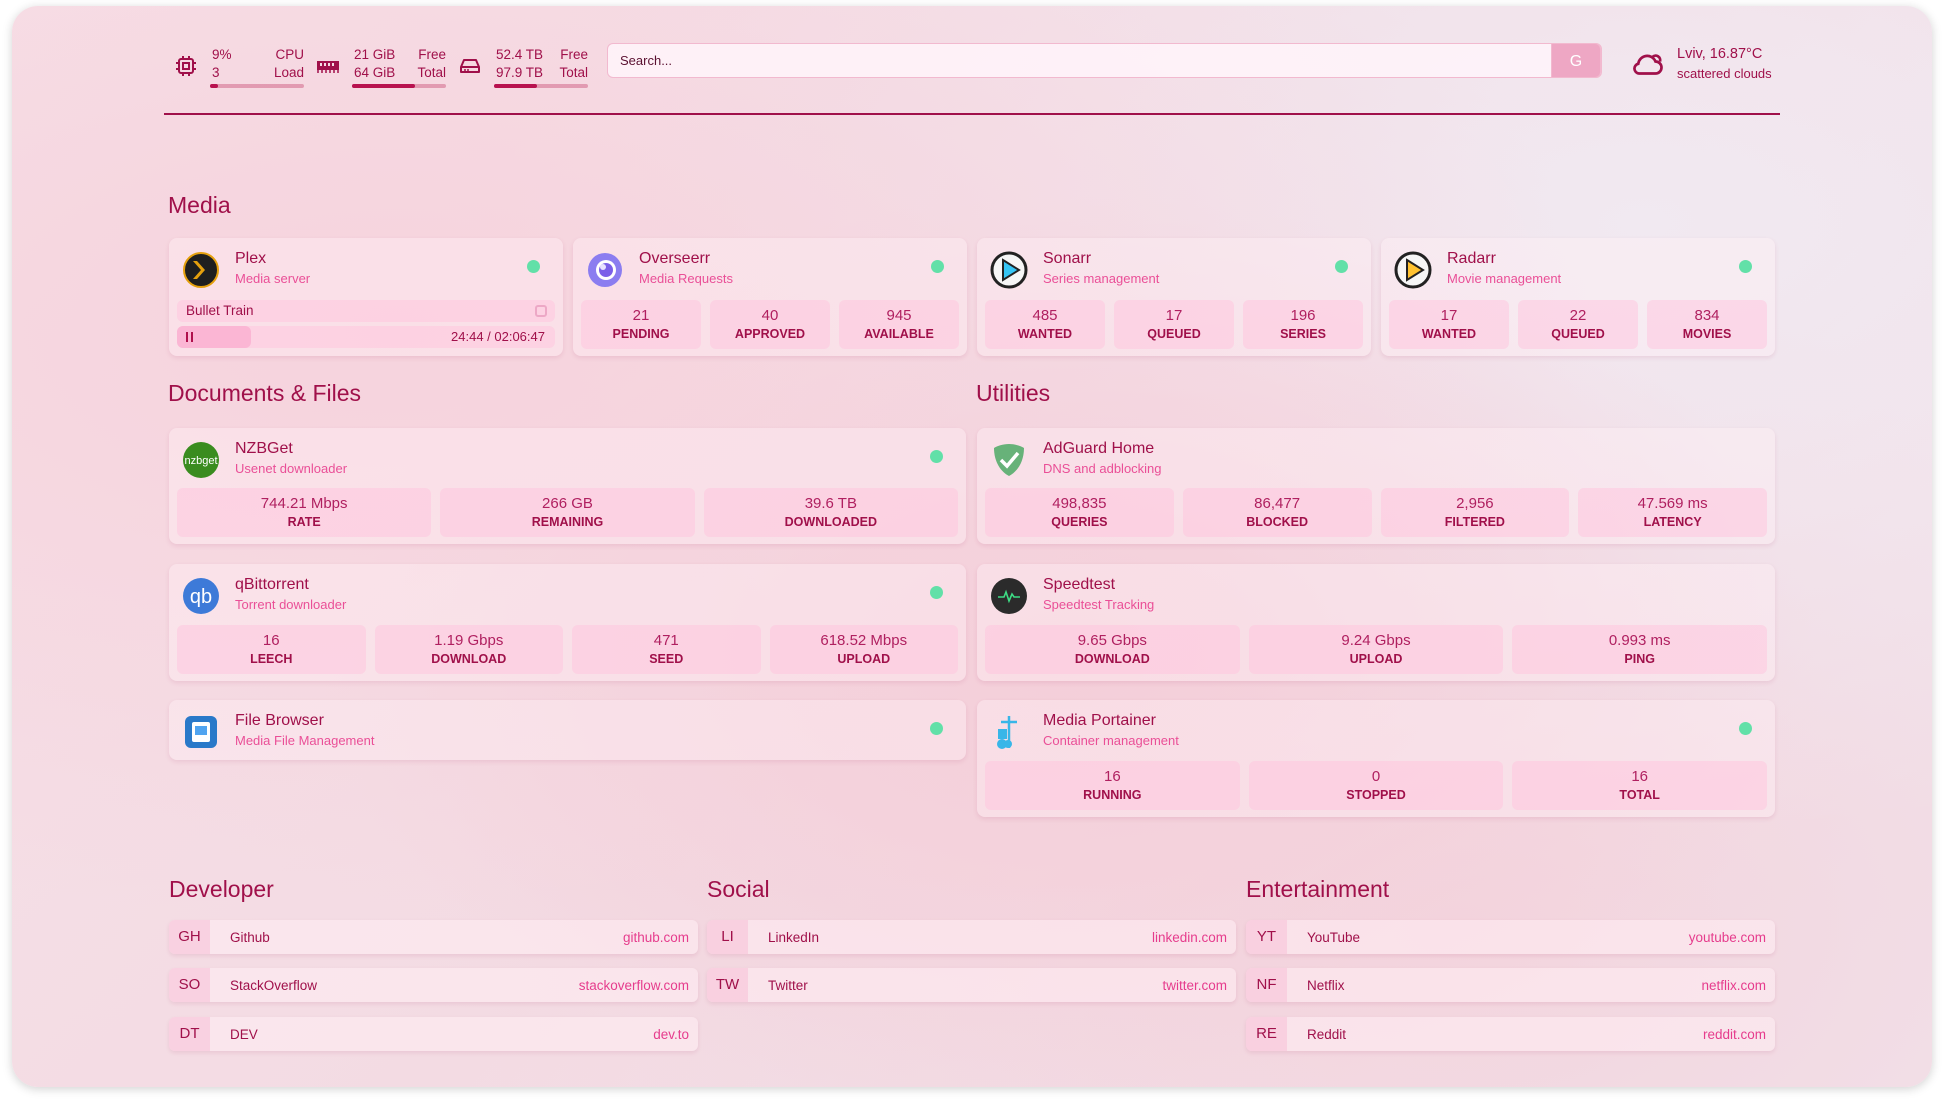  Describe the element at coordinates (1376, 776) in the screenshot. I see `stat-value: 0` at that location.